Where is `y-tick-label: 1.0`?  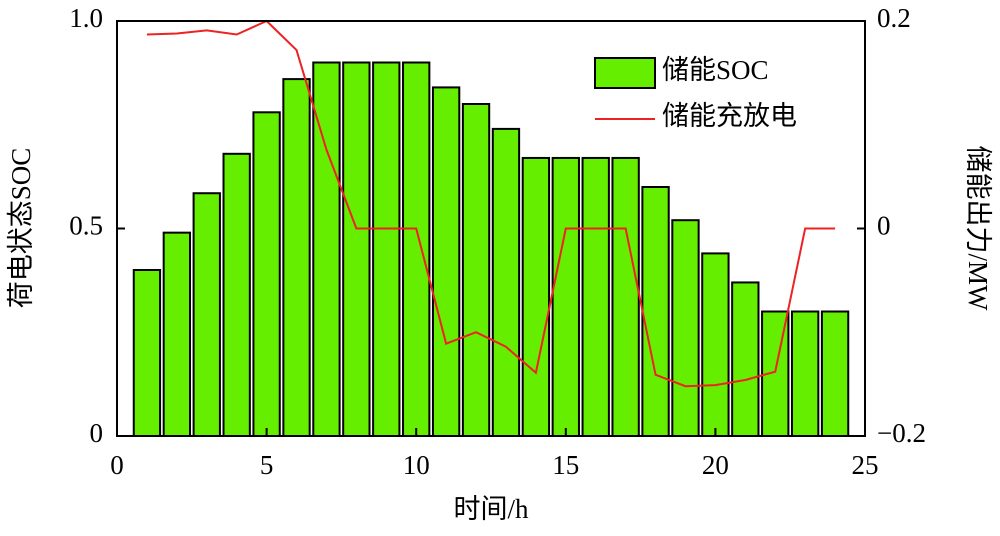 y-tick-label: 1.0 is located at coordinates (86, 18).